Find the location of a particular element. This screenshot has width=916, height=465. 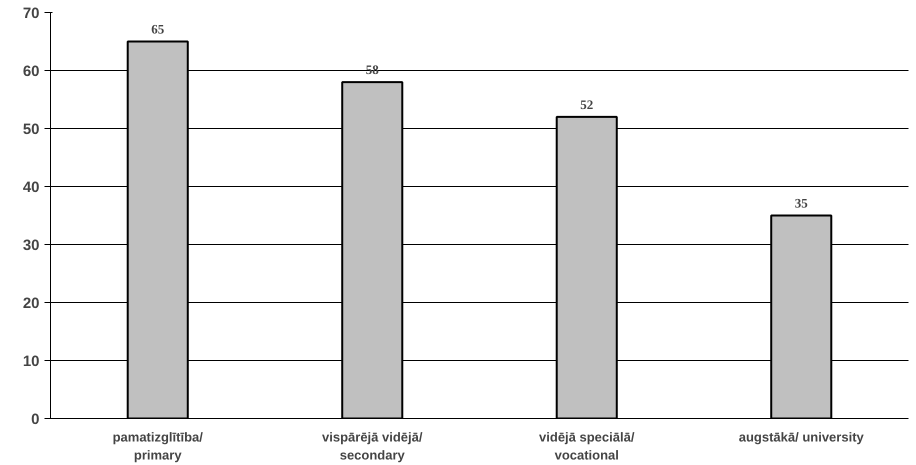

data-label: 35 is located at coordinates (801, 203).